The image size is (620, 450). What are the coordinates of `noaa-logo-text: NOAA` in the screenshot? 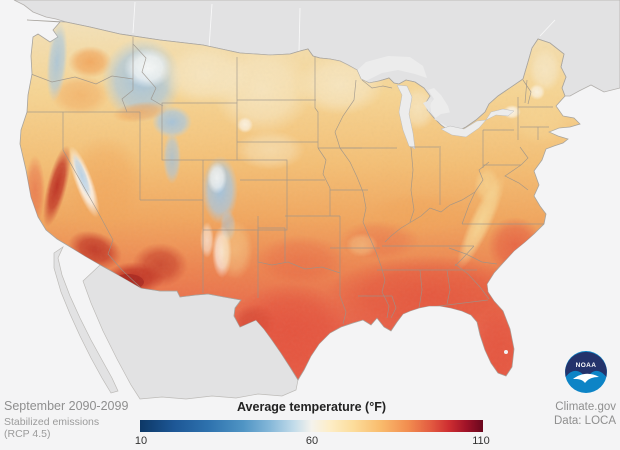 It's located at (586, 365).